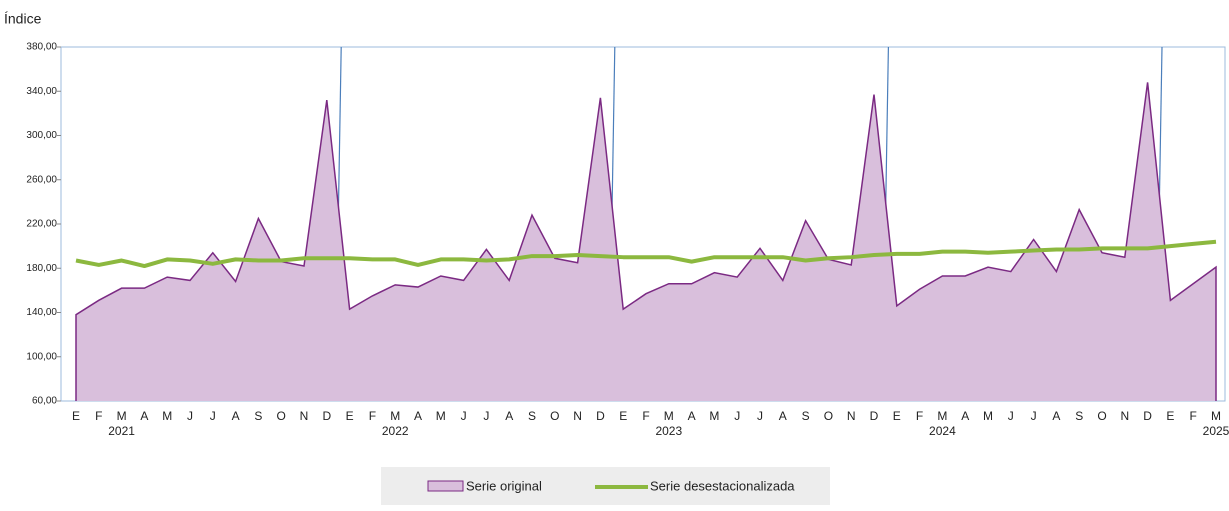 This screenshot has height=511, width=1229. Describe the element at coordinates (41, 356) in the screenshot. I see `y-tick-label: 100,00` at that location.